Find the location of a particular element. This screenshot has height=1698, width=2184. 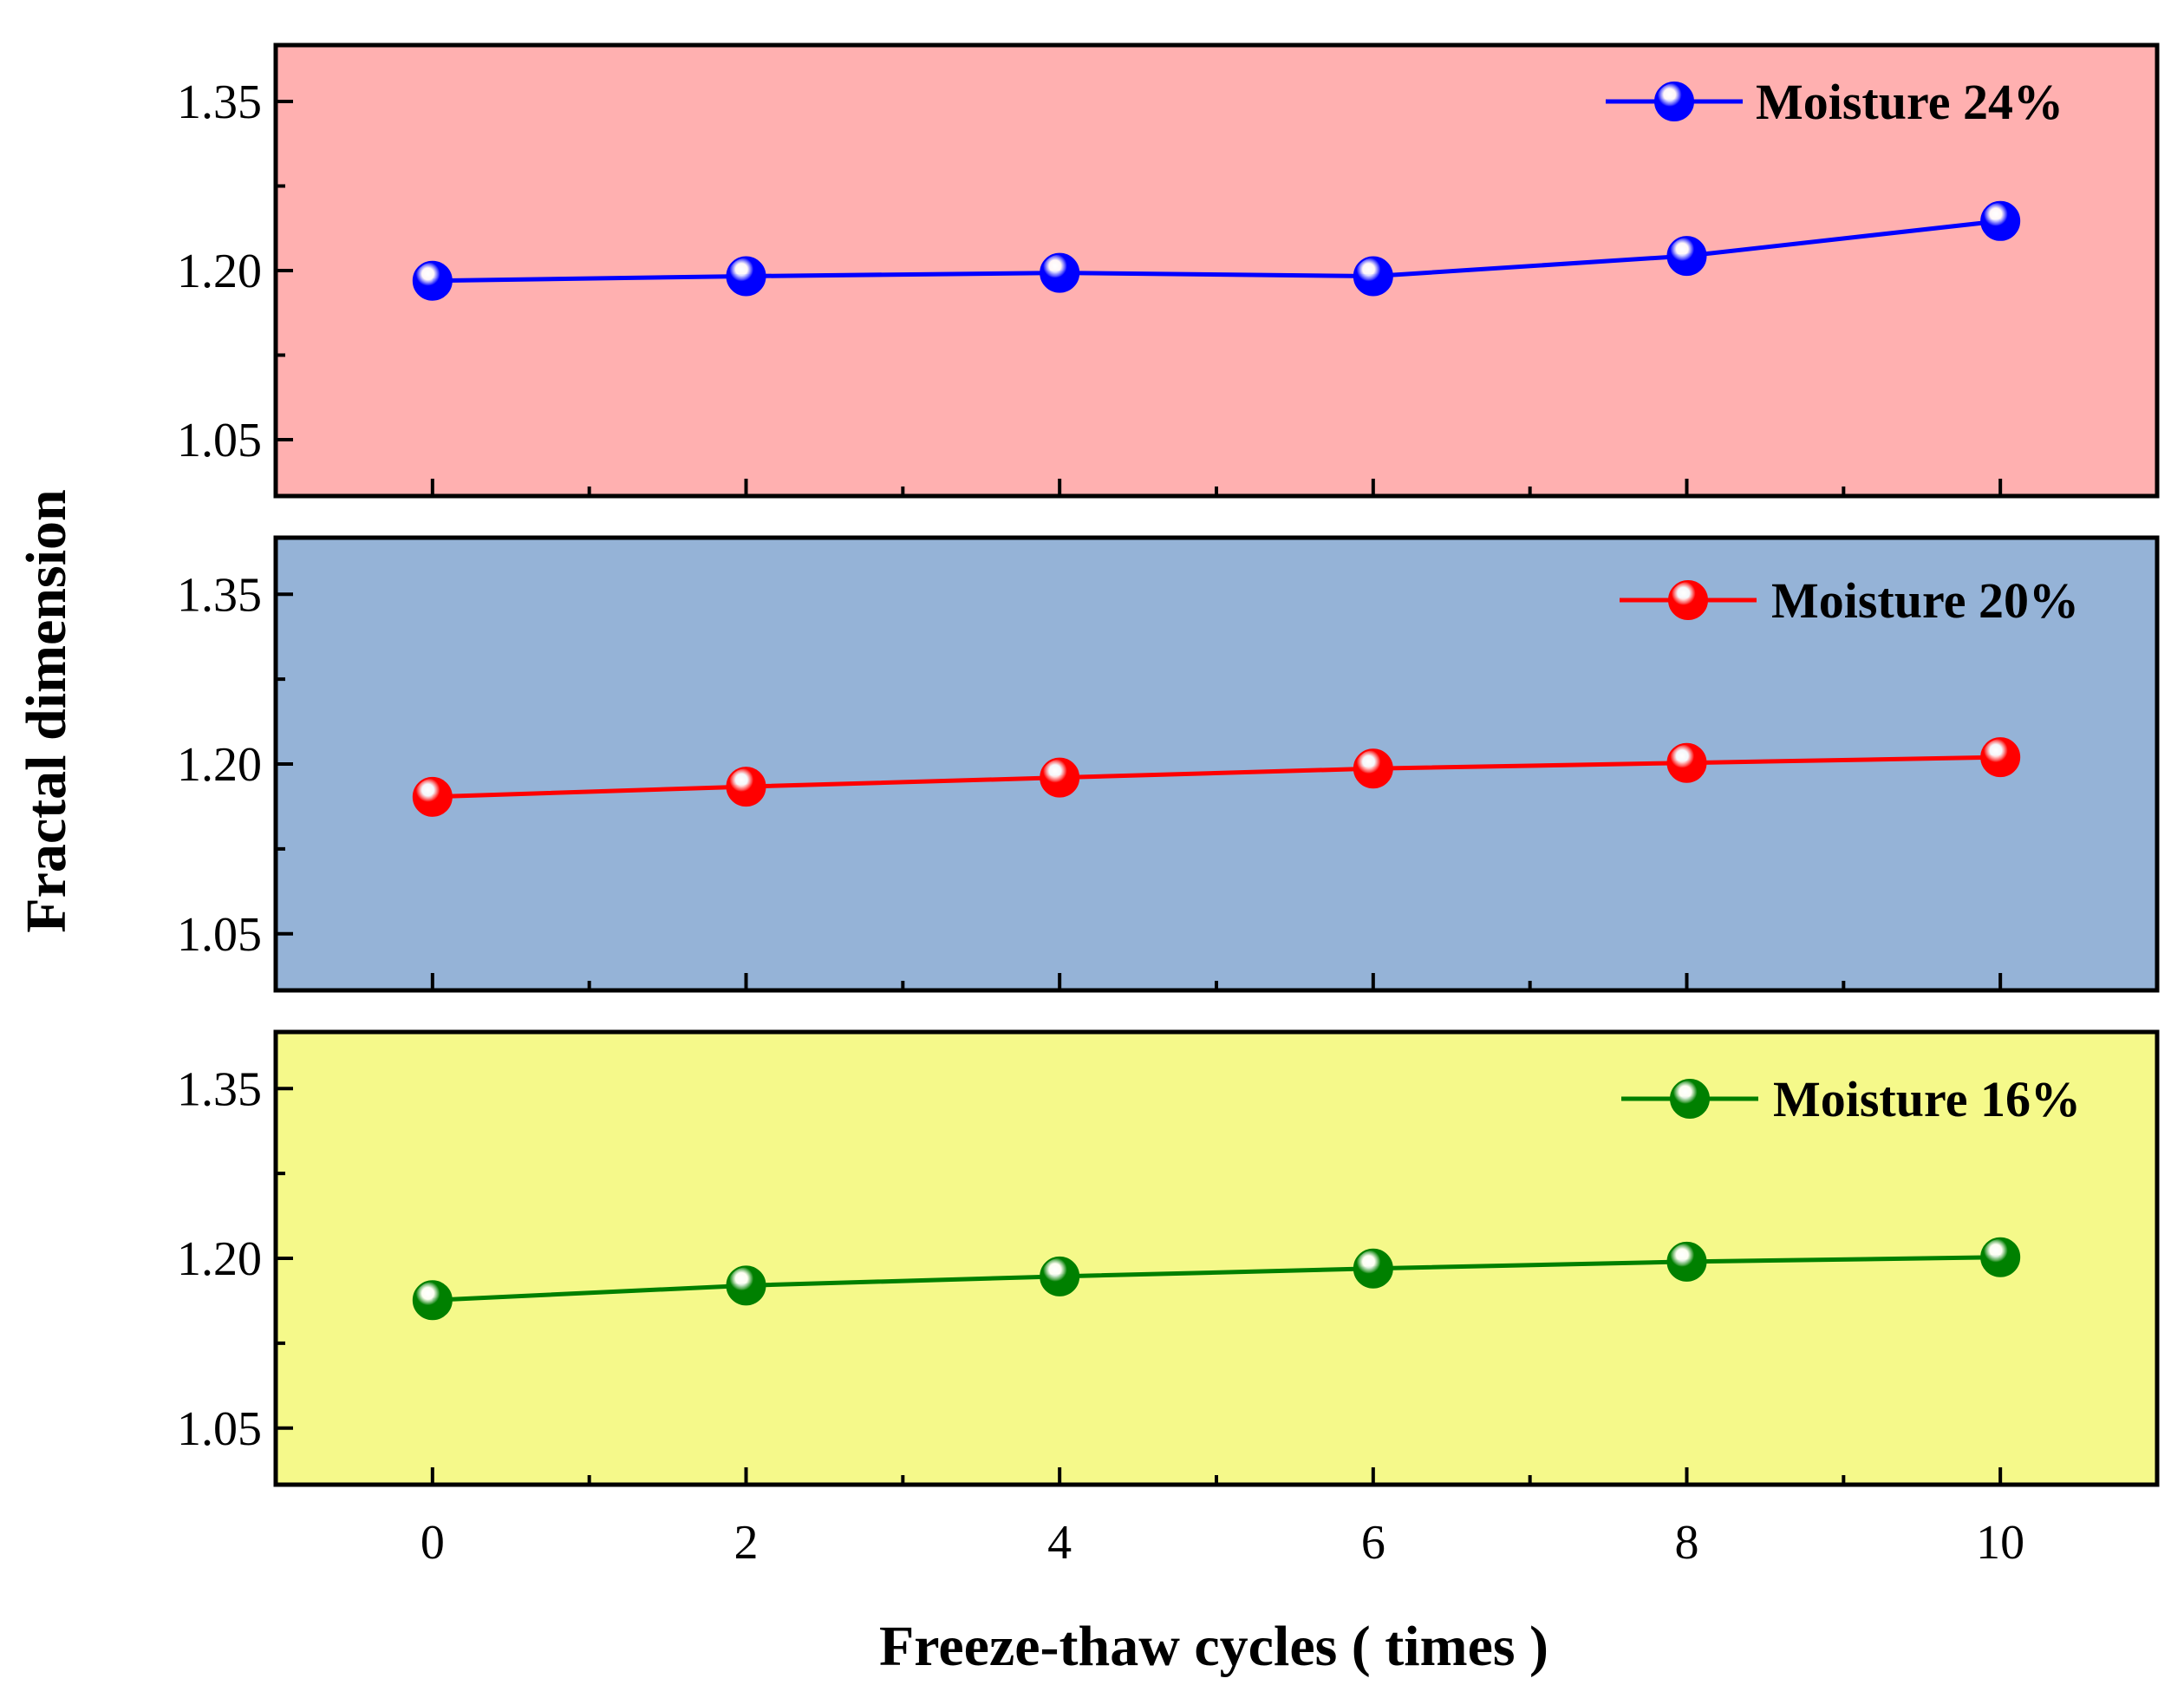

legend-label: Moisture 20% is located at coordinates (1925, 600).